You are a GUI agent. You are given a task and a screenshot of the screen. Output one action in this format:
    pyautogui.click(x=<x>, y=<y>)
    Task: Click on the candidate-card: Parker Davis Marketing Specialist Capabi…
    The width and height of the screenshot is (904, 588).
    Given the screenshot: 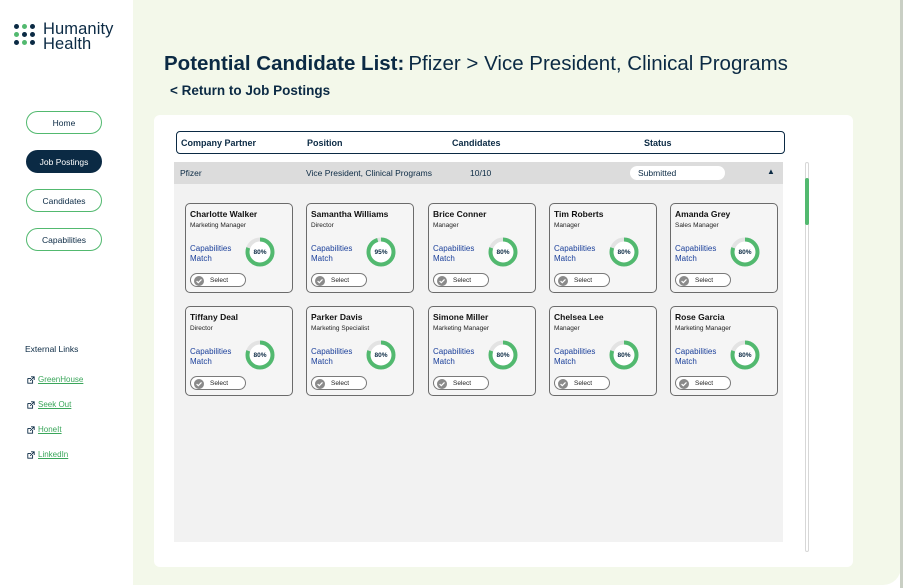 What is the action you would take?
    pyautogui.click(x=360, y=351)
    